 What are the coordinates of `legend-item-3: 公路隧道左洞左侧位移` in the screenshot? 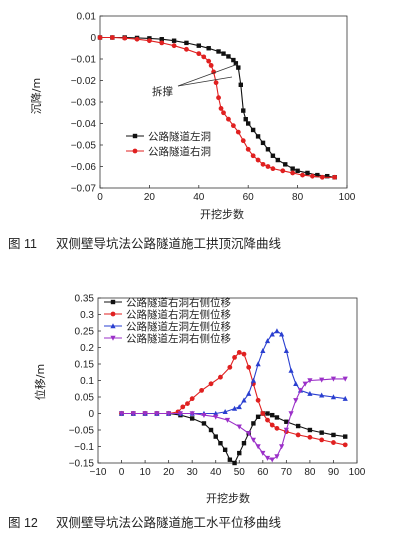 It's located at (167, 326).